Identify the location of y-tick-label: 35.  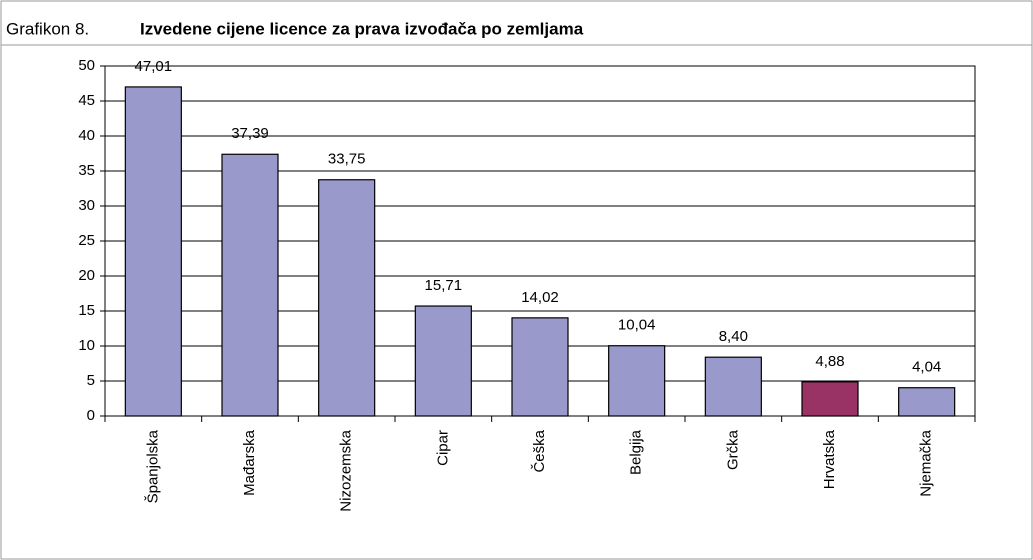
(86, 170).